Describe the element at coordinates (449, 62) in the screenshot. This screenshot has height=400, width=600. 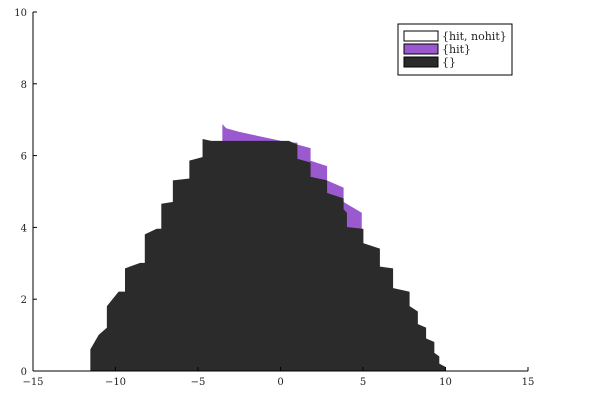
I see `legend-label-empty: {}` at that location.